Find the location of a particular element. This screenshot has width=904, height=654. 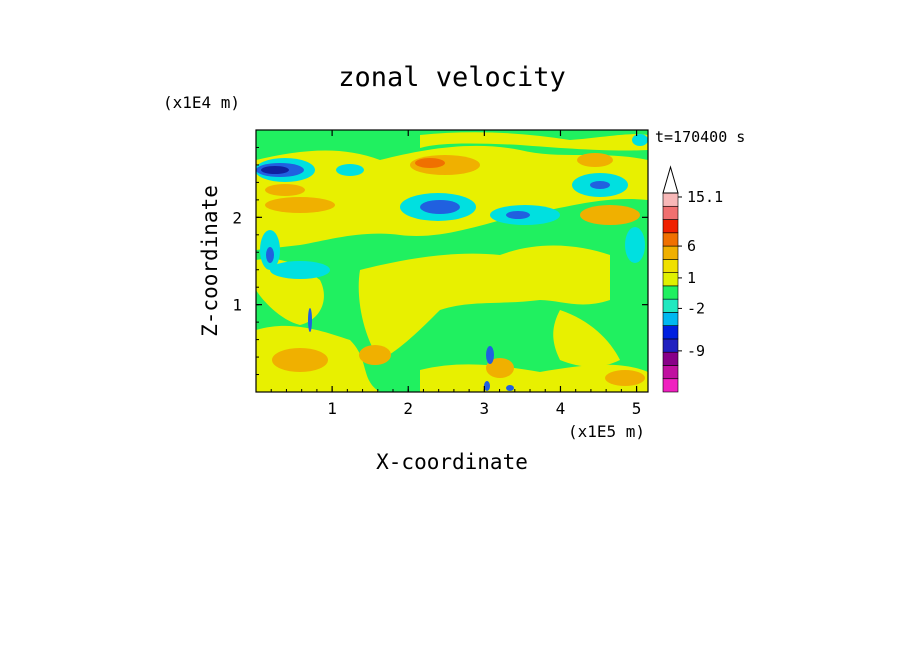

y-tick-label: 2 is located at coordinates (237, 217).